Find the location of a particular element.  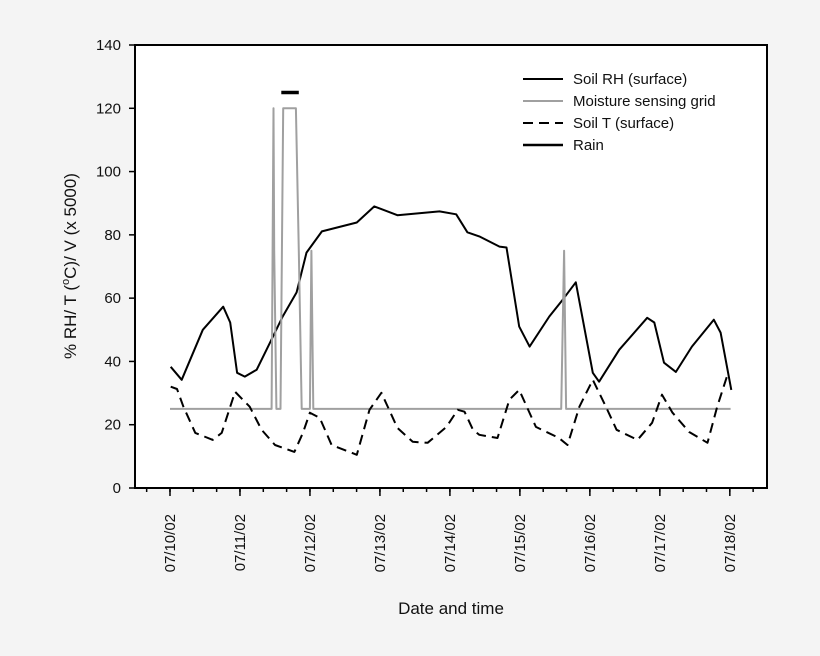

x-tick-label: 07/16/02 is located at coordinates (590, 543).